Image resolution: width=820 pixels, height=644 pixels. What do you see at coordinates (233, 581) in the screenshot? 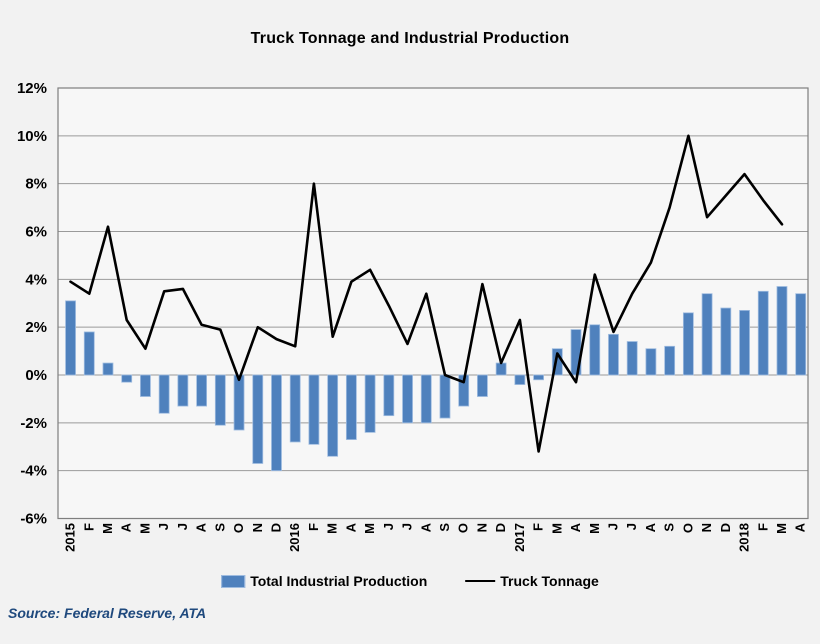
I see `bar-series-swatch` at bounding box center [233, 581].